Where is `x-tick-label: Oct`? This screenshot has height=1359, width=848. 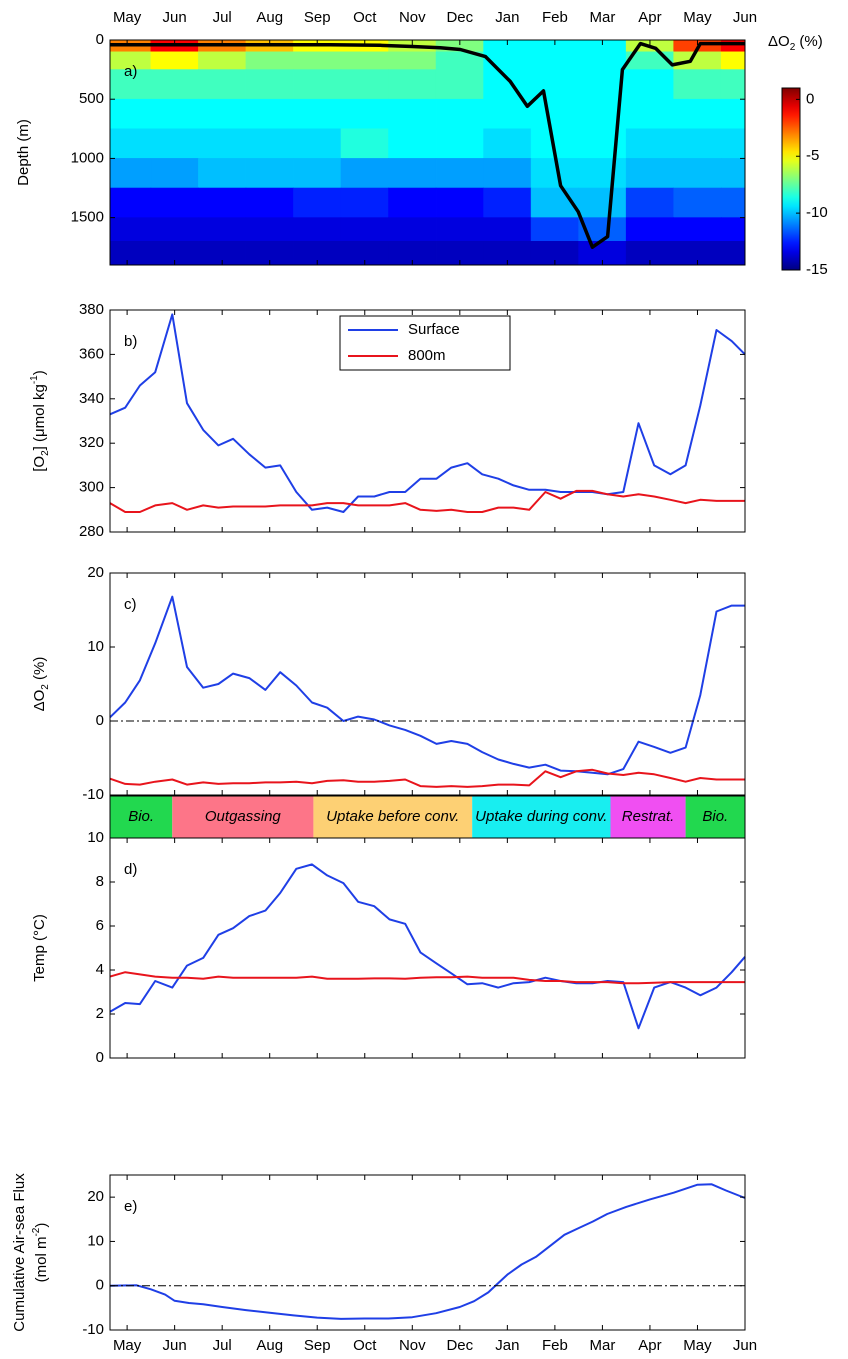 x-tick-label: Oct is located at coordinates (365, 1345).